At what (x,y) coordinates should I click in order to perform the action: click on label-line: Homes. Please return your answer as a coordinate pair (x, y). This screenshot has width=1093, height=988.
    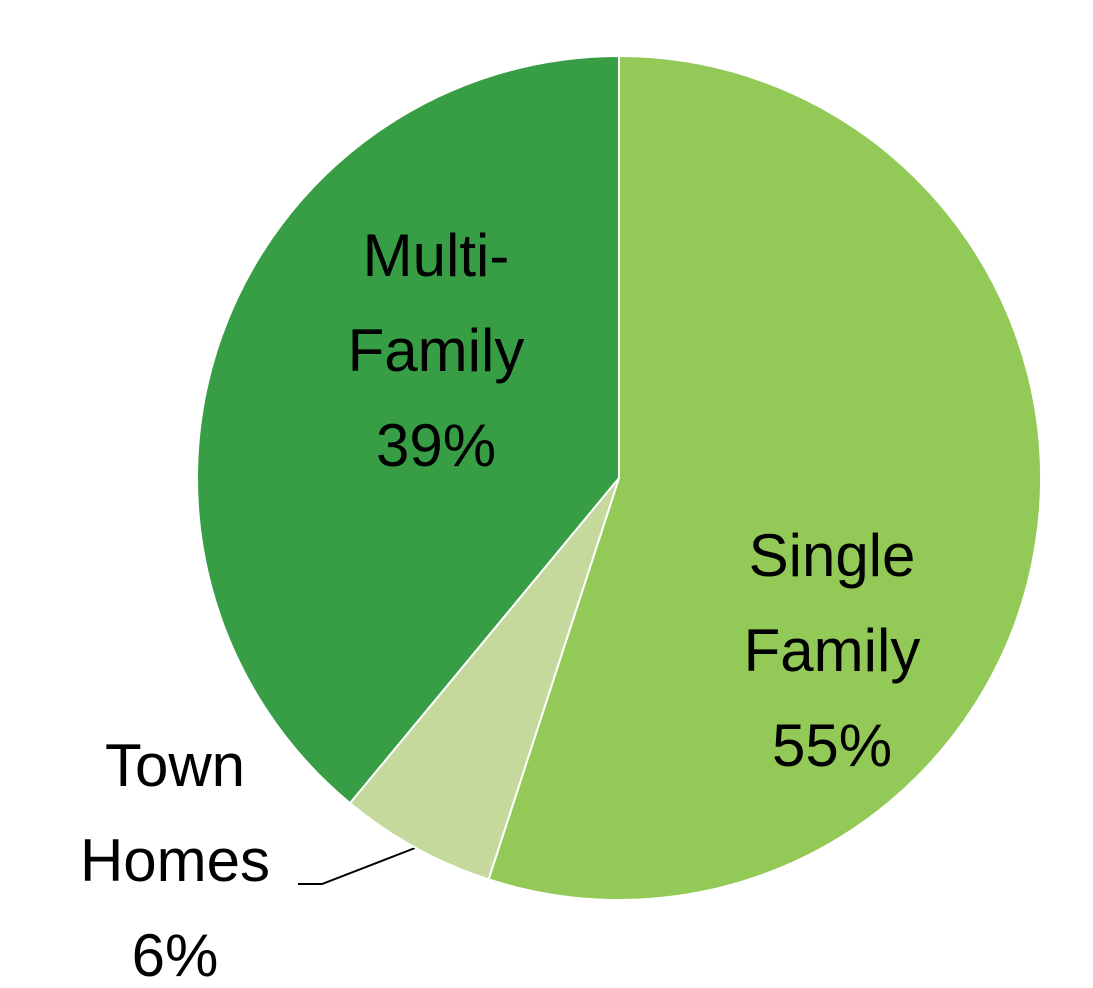
    Looking at the image, I should click on (175, 860).